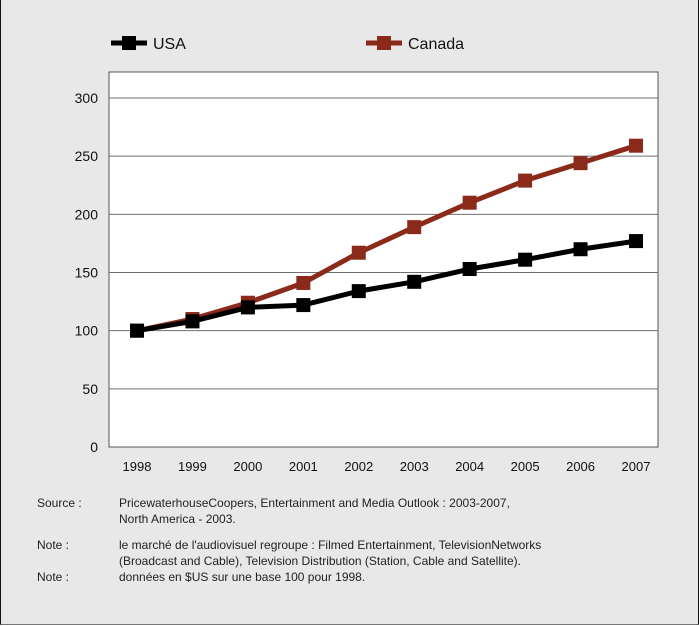 The width and height of the screenshot is (699, 626). What do you see at coordinates (90, 389) in the screenshot?
I see `y-tick-label: 50` at bounding box center [90, 389].